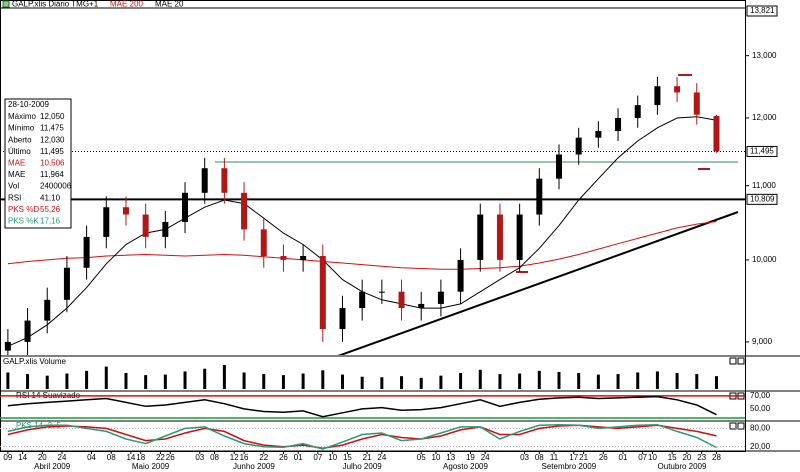 The height and width of the screenshot is (472, 800). What do you see at coordinates (21, 128) in the screenshot?
I see `info-label: Mínimo` at bounding box center [21, 128].